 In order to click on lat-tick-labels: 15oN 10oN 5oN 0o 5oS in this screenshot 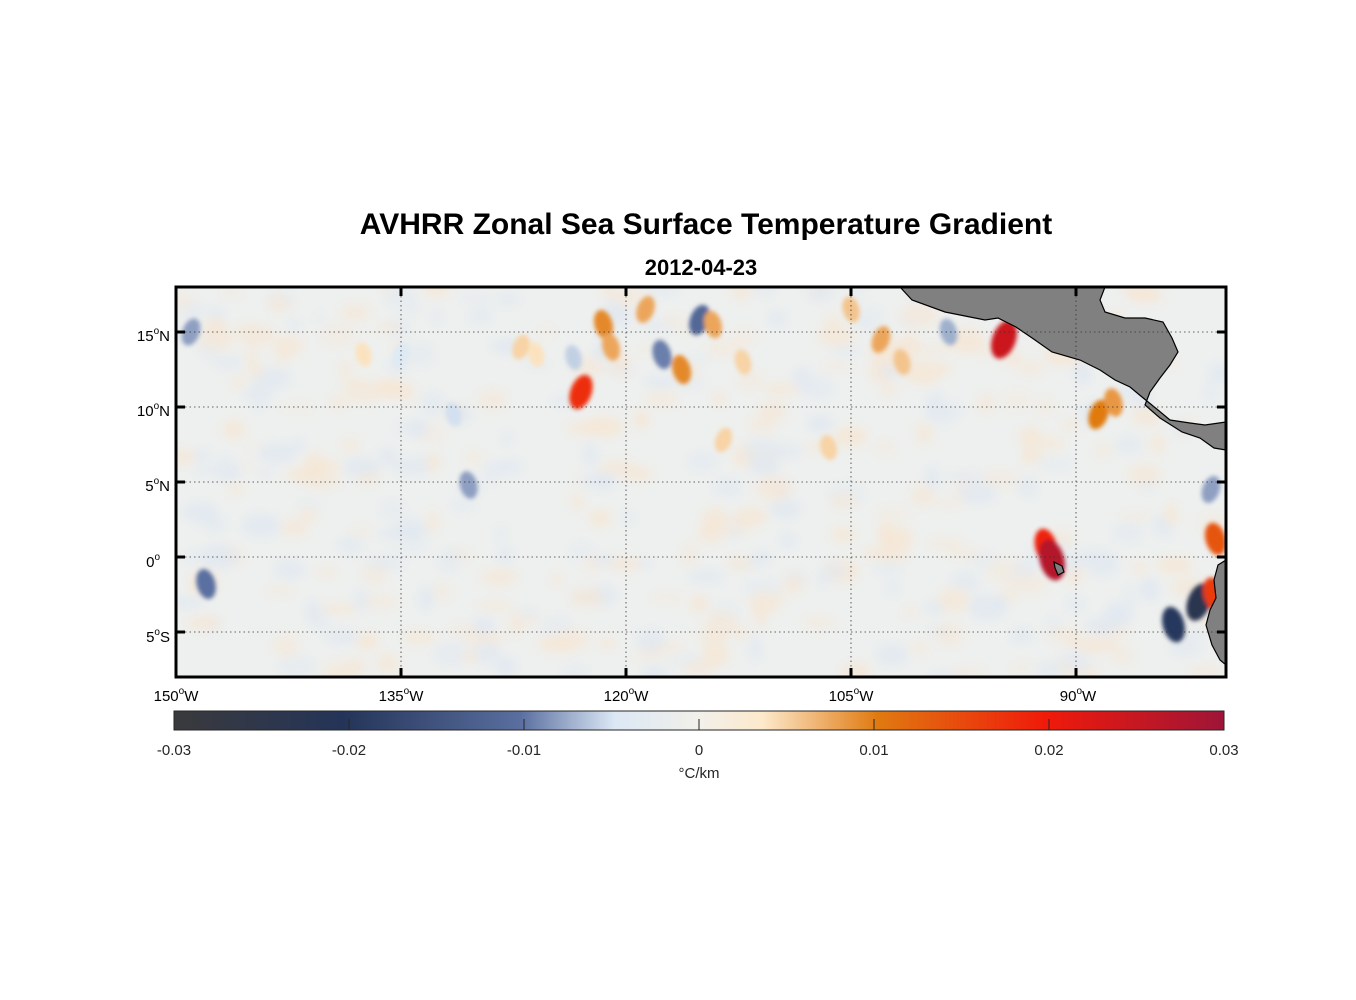, I will do `click(153, 486)`.